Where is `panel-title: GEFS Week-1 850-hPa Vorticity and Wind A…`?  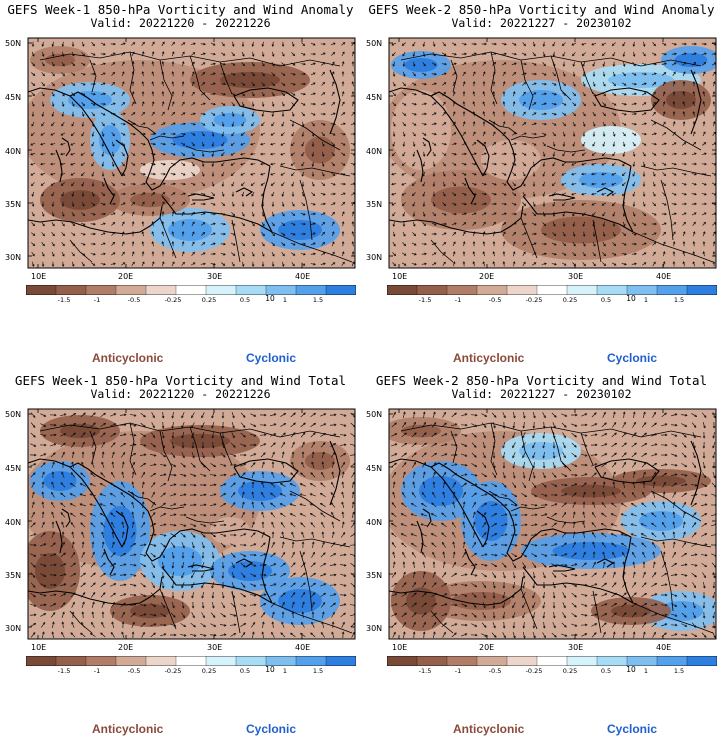
panel-title: GEFS Week-1 850-hPa Vorticity and Wind A… is located at coordinates (180, 9).